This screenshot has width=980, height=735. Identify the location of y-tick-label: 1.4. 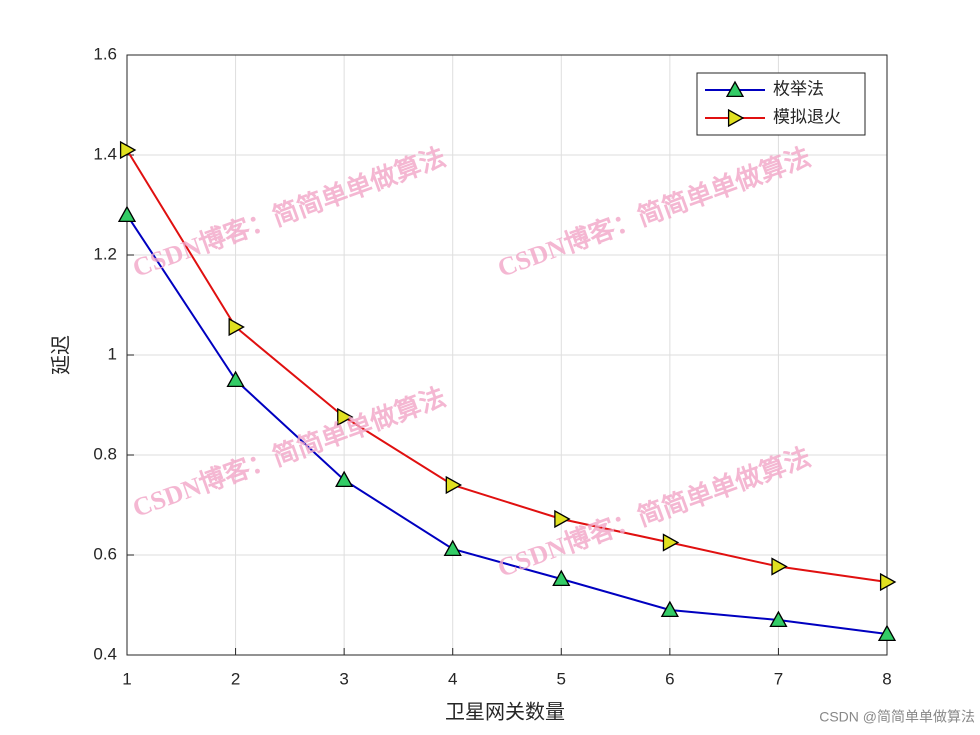
(105, 153).